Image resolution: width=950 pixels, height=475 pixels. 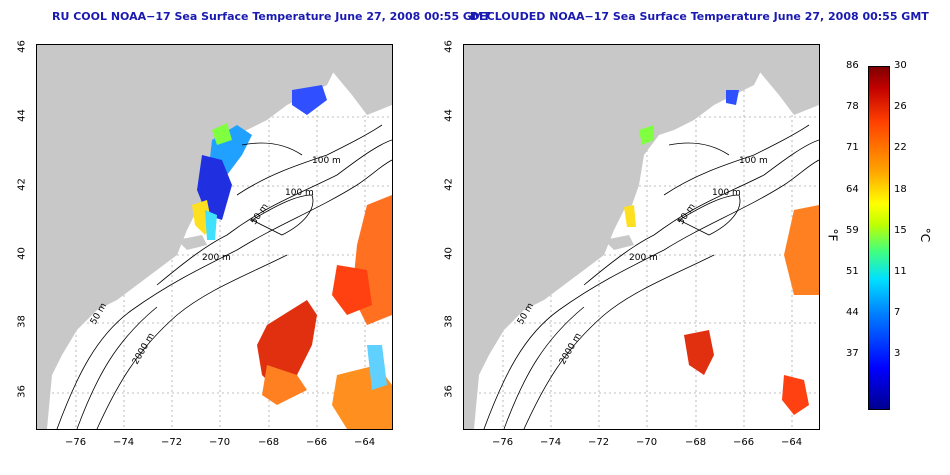 I want to click on colorbar-tick-f: 59, so click(x=852, y=230).